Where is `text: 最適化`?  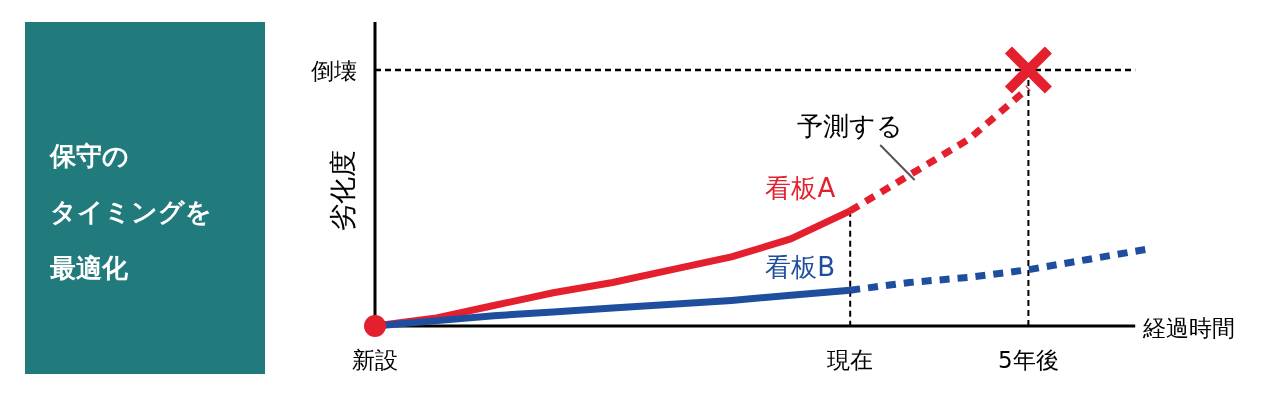 text: 最適化 is located at coordinates (89, 268).